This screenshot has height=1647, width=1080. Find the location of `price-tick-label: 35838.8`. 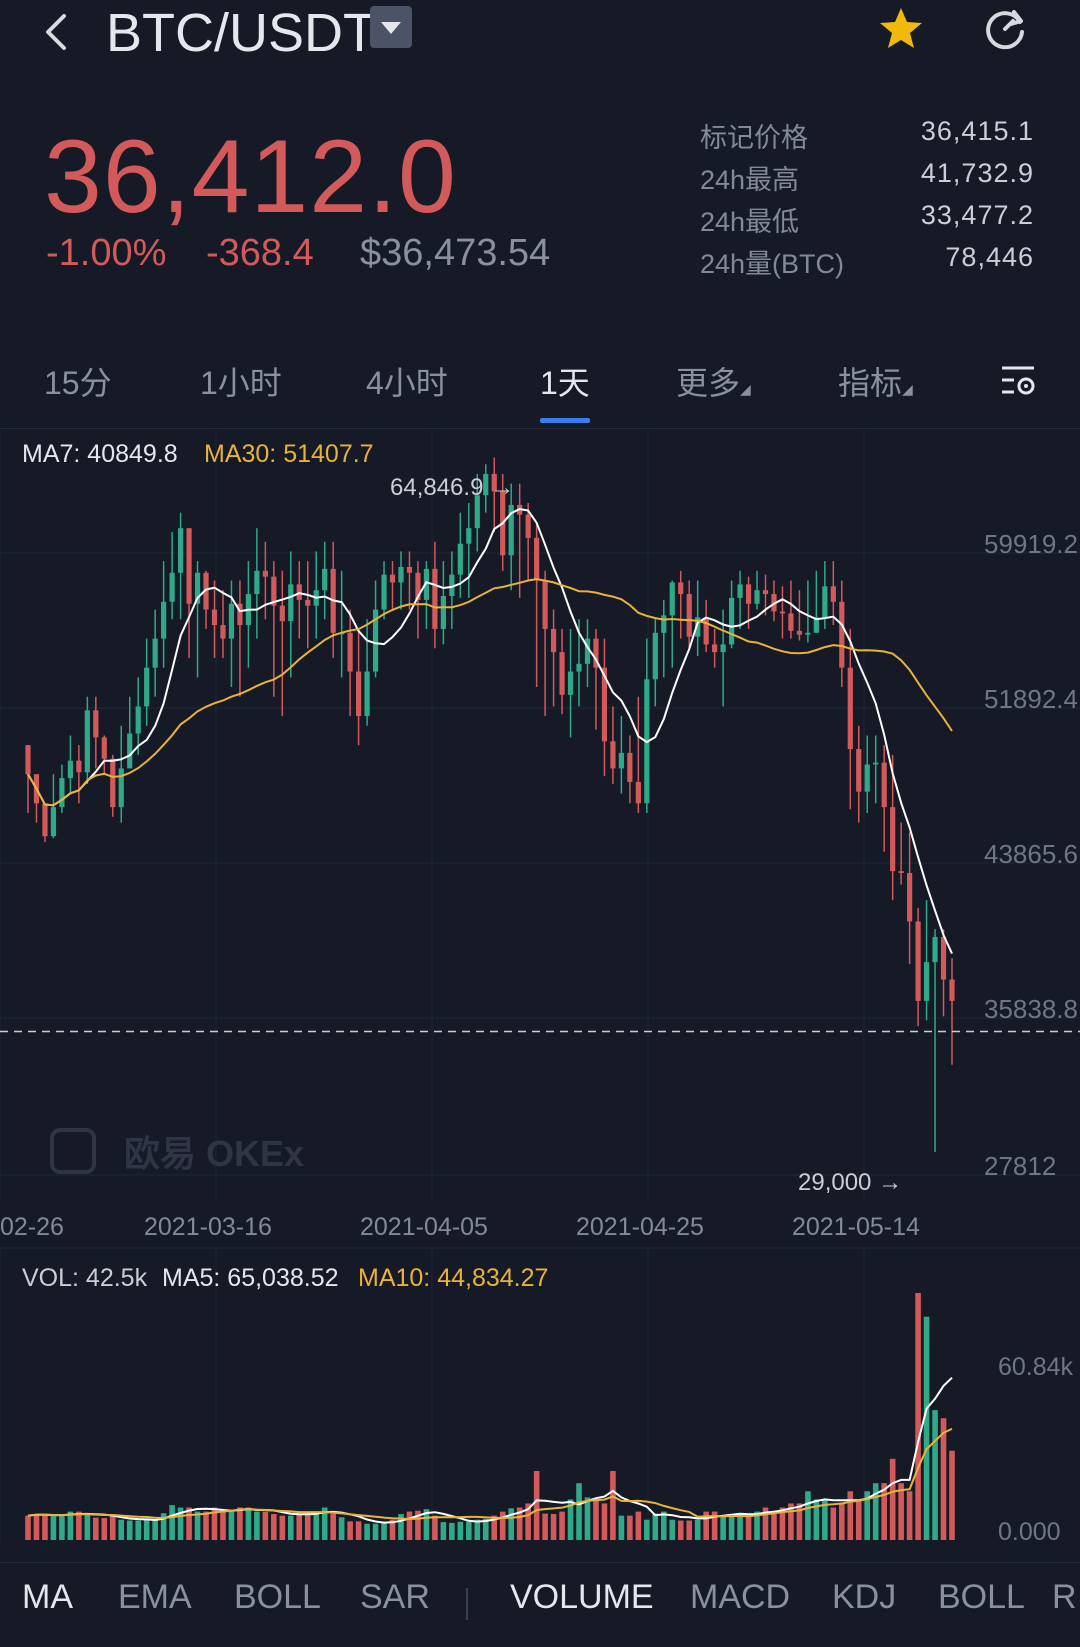

price-tick-label: 35838.8 is located at coordinates (1031, 1009).